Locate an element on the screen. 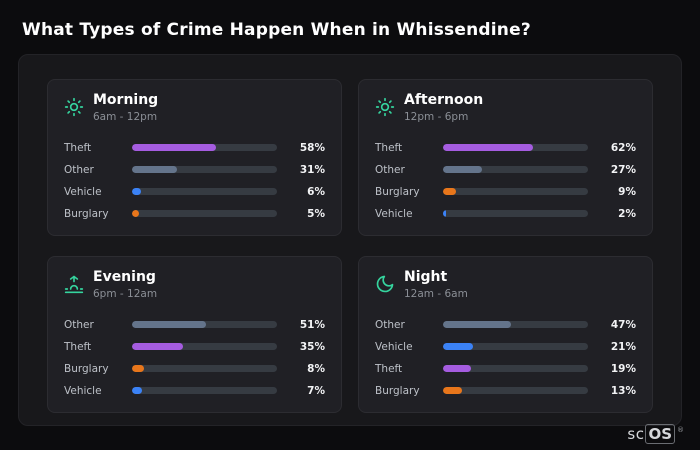 This screenshot has height=450, width=700. brand-suffix: OS is located at coordinates (660, 434).